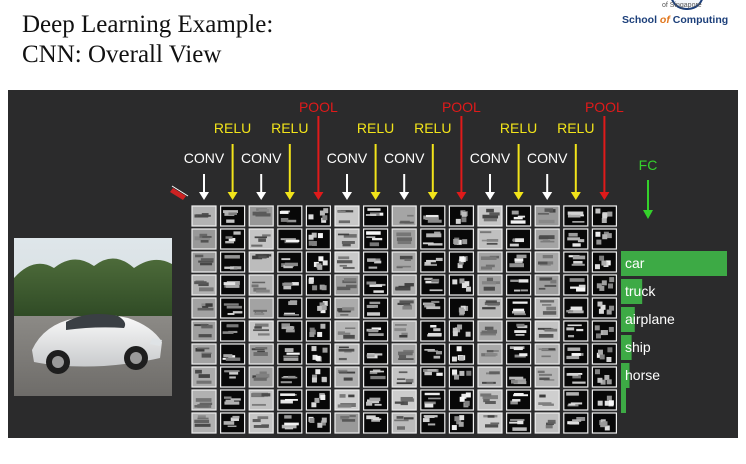 The width and height of the screenshot is (746, 464). I want to click on pen-tip-icon, so click(180, 191).